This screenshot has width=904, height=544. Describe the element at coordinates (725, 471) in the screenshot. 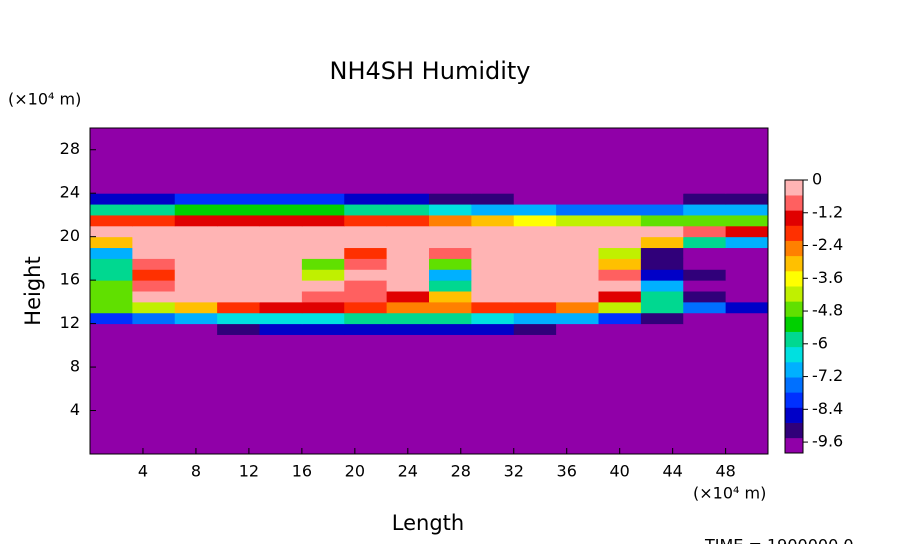

I see `x-tick-label: 48` at that location.